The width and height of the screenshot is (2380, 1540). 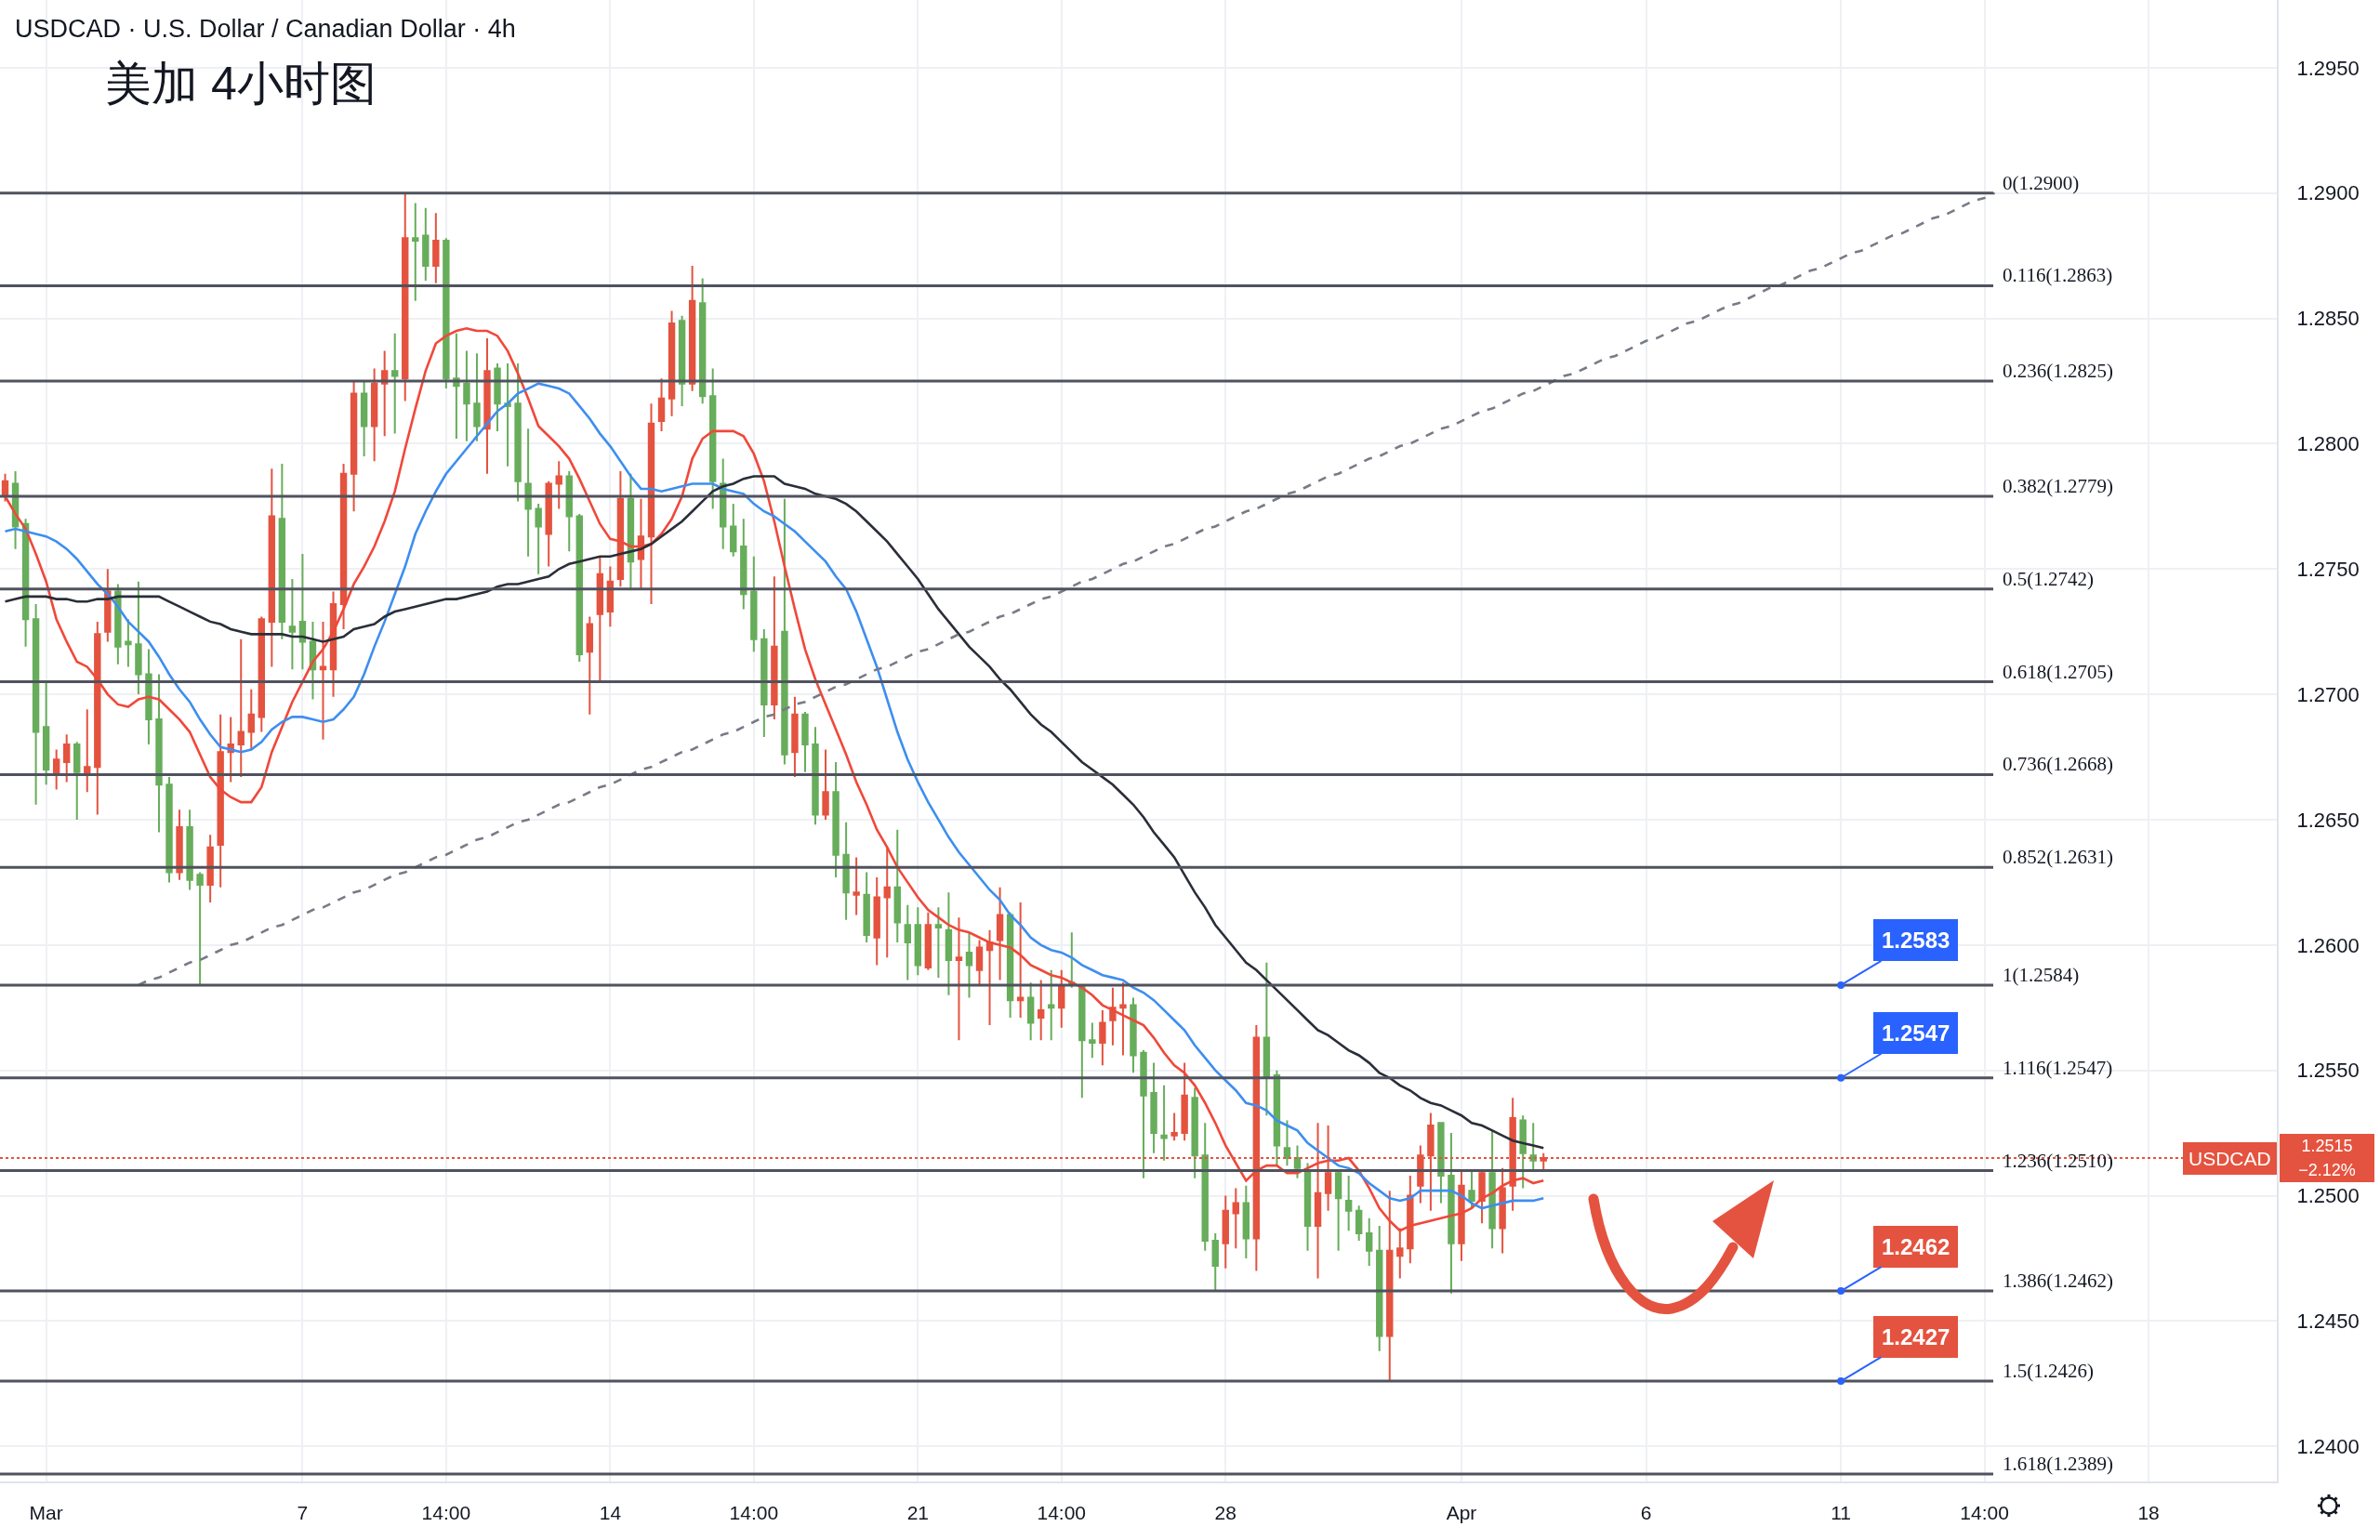 What do you see at coordinates (46, 1513) in the screenshot?
I see `x-tick-label: Mar` at bounding box center [46, 1513].